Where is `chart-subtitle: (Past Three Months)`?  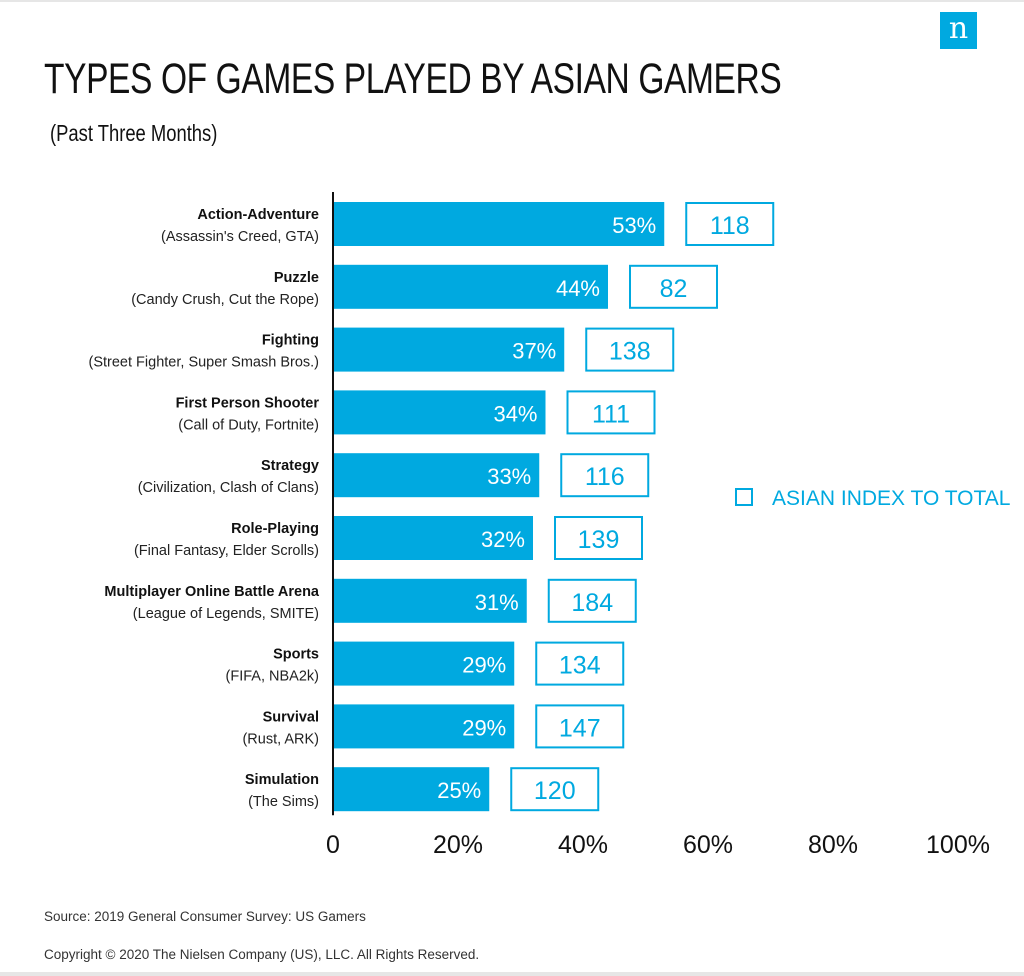 chart-subtitle: (Past Three Months) is located at coordinates (134, 133).